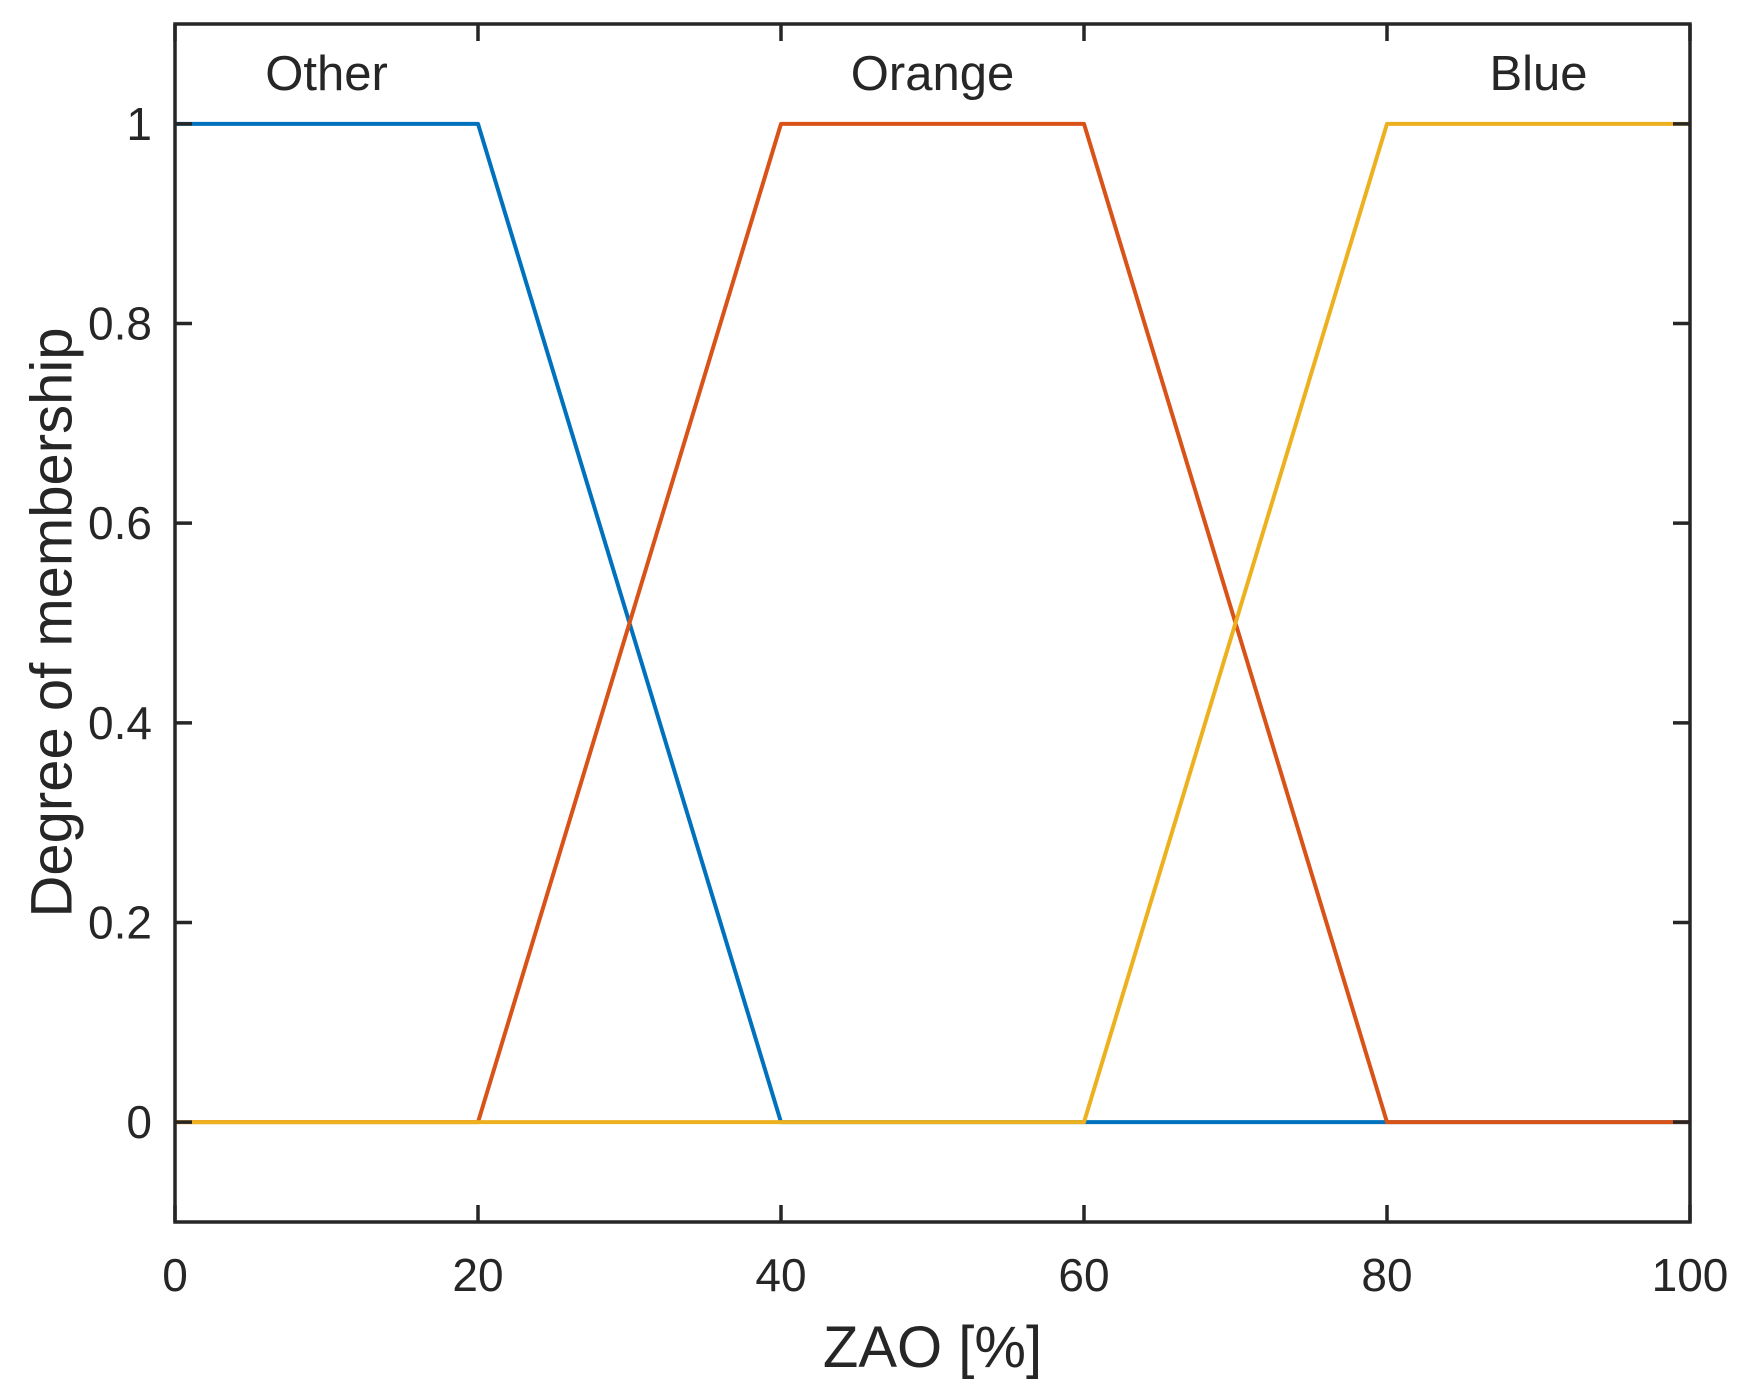 The height and width of the screenshot is (1390, 1757). I want to click on y-tick-label: 0.6, so click(120, 523).